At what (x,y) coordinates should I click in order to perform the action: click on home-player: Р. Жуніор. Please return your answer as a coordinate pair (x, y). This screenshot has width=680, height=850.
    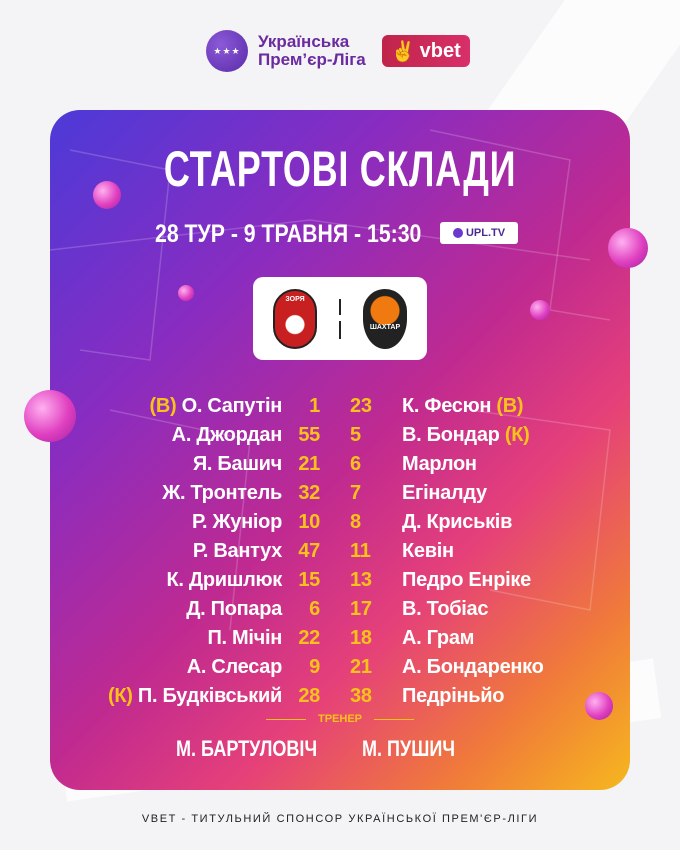
    Looking at the image, I should click on (236, 522).